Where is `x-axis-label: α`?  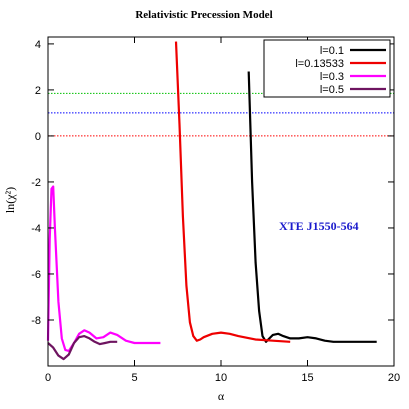 x-axis-label: α is located at coordinates (221, 396).